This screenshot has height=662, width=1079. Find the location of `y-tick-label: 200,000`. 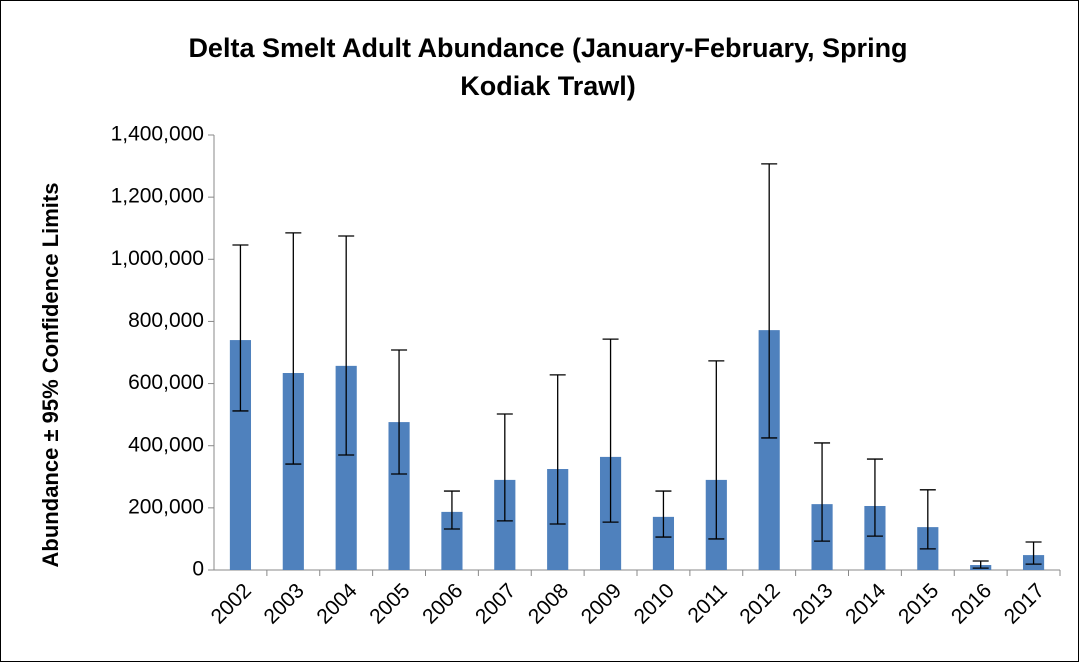

y-tick-label: 200,000 is located at coordinates (166, 506).